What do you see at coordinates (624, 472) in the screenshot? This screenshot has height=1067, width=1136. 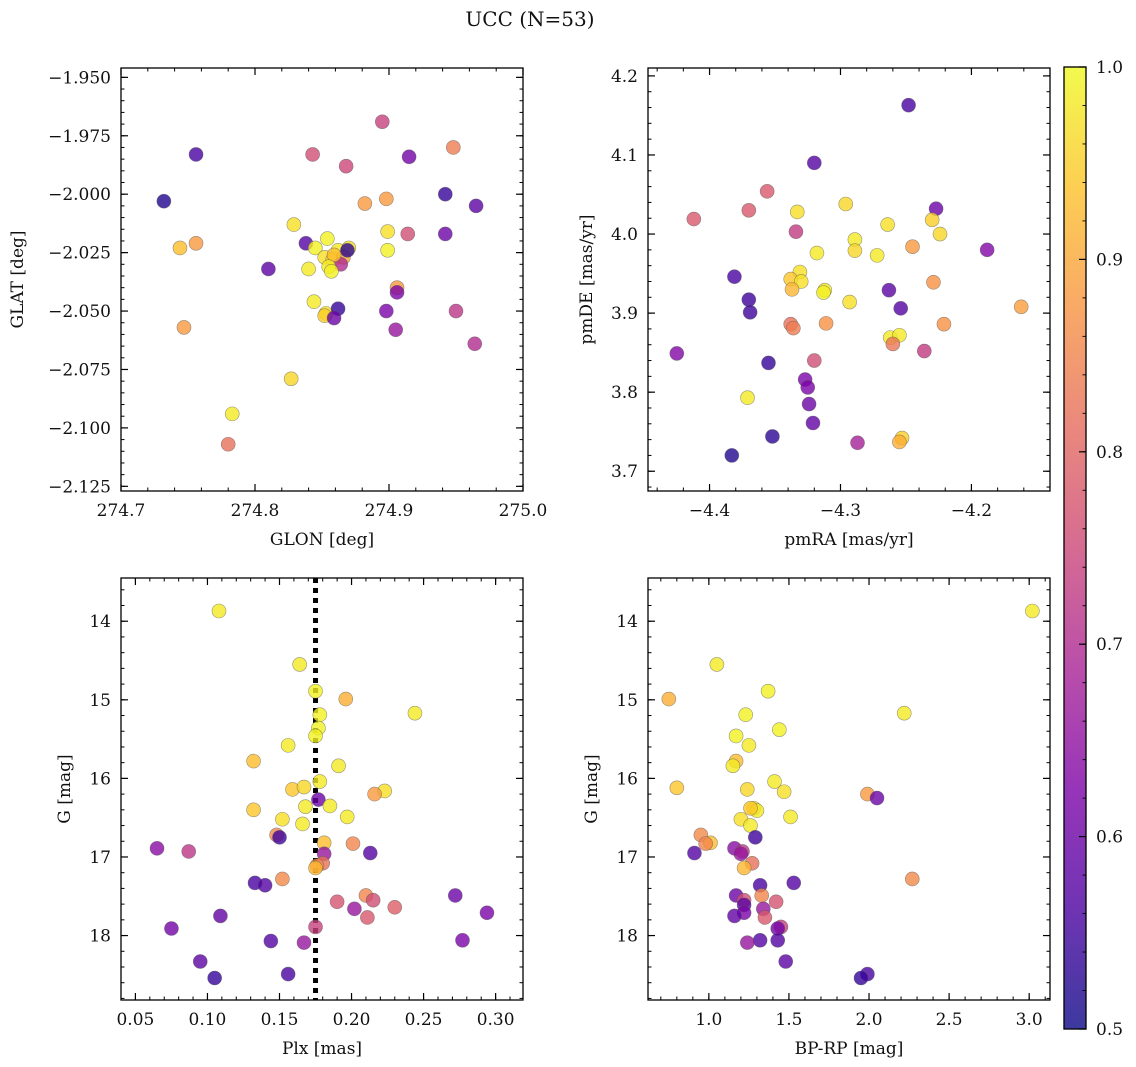 I see `y-tick-label: 3.7` at bounding box center [624, 472].